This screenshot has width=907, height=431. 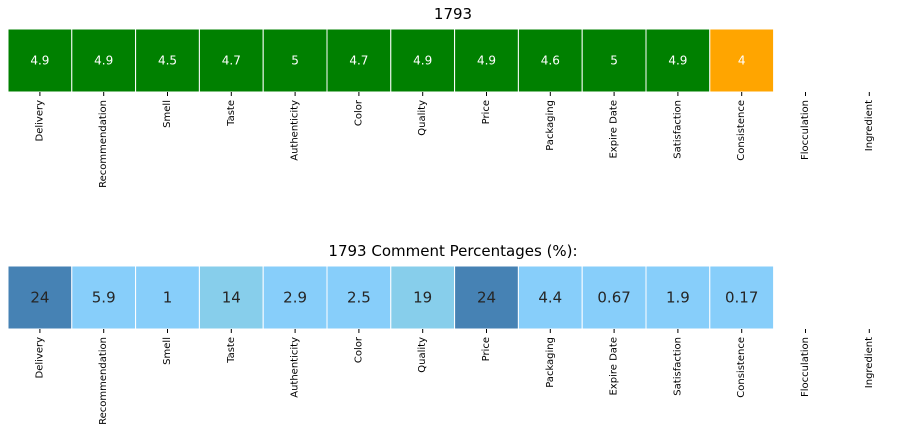 I want to click on cell-value-label: 2.9, so click(x=295, y=298).